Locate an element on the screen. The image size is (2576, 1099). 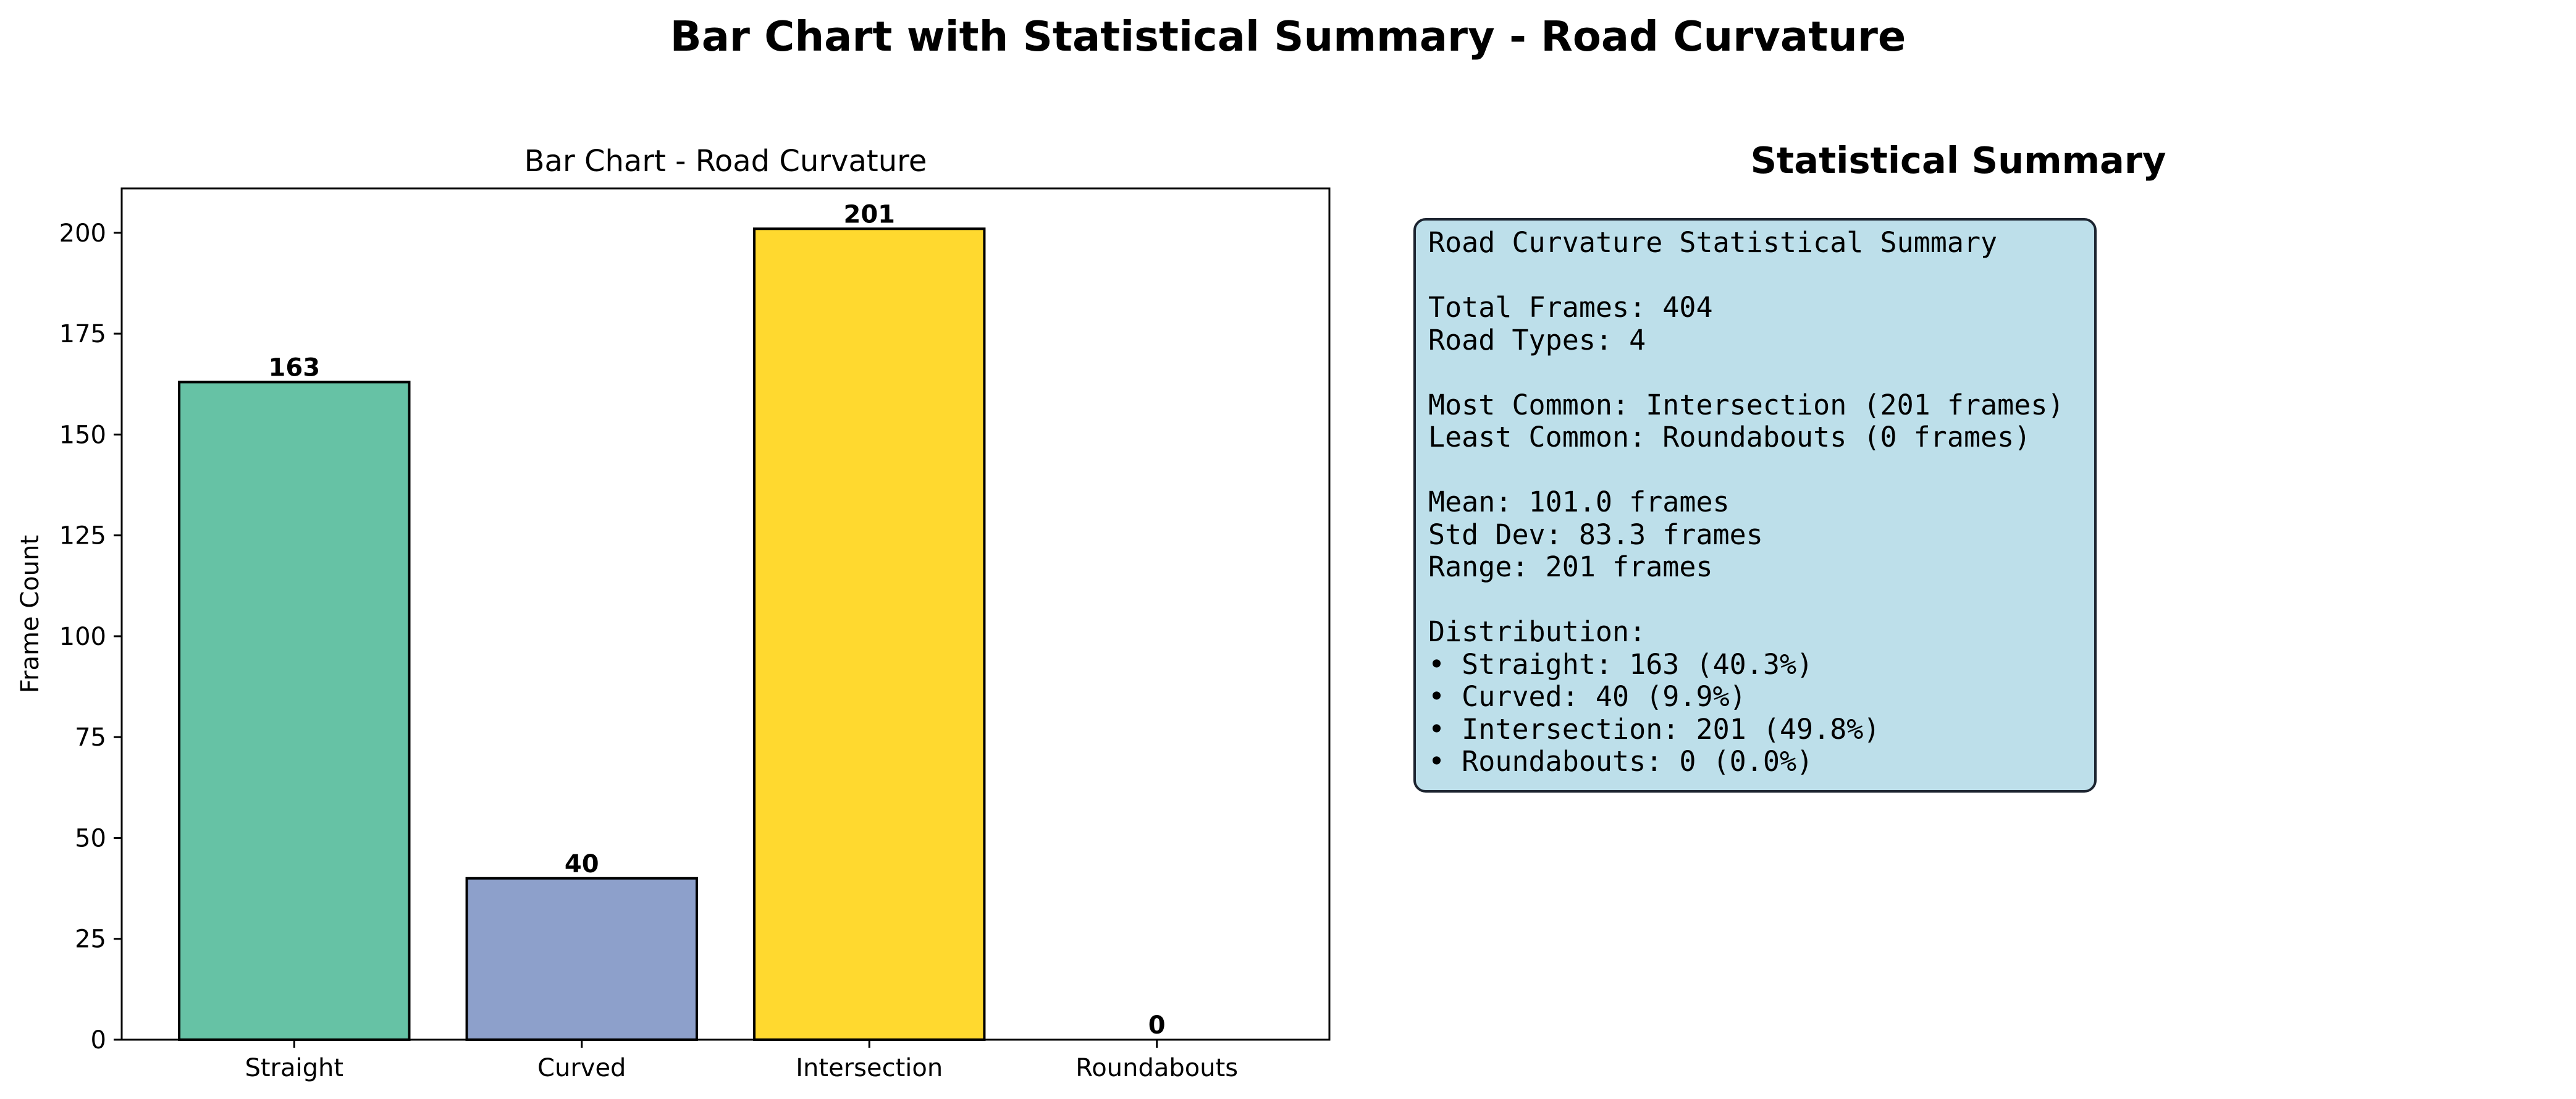
y-tick-label: 75 is located at coordinates (90, 737).